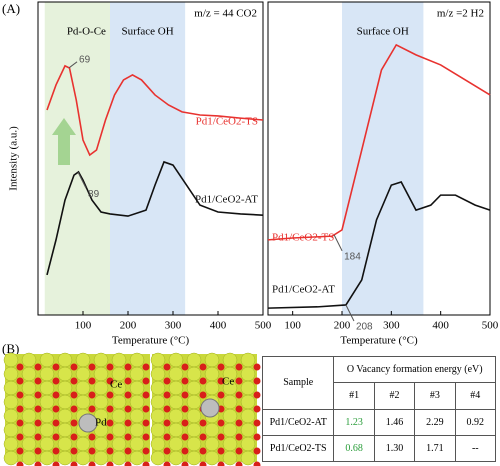  What do you see at coordinates (435, 396) in the screenshot?
I see `cell: #3` at bounding box center [435, 396].